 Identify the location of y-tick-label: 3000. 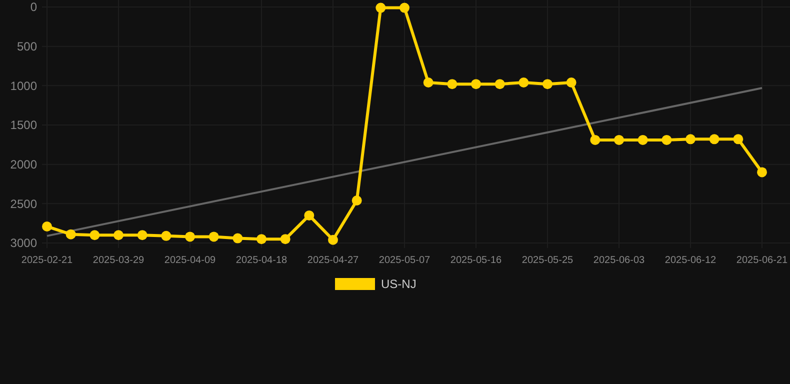
(24, 243).